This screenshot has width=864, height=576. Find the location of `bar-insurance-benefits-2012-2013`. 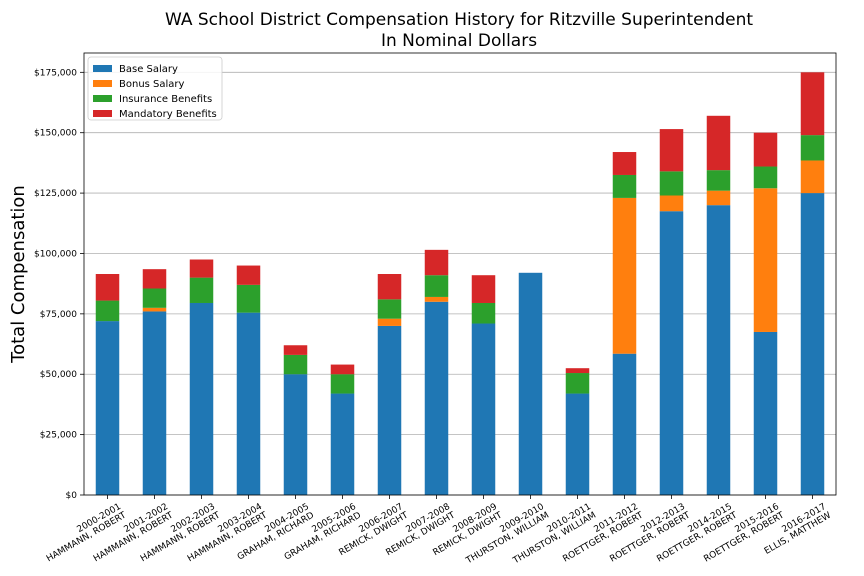

bar-insurance-benefits-2012-2013 is located at coordinates (671, 183).